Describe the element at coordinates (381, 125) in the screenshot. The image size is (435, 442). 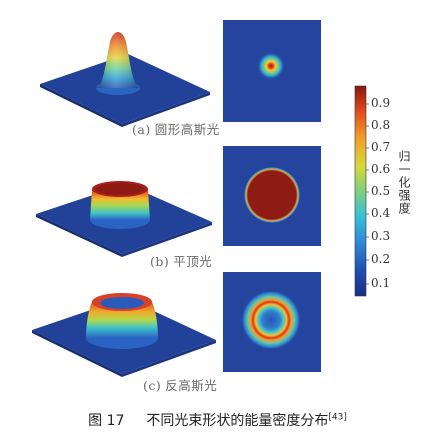
I see `colorbar-tick: 0.8` at that location.